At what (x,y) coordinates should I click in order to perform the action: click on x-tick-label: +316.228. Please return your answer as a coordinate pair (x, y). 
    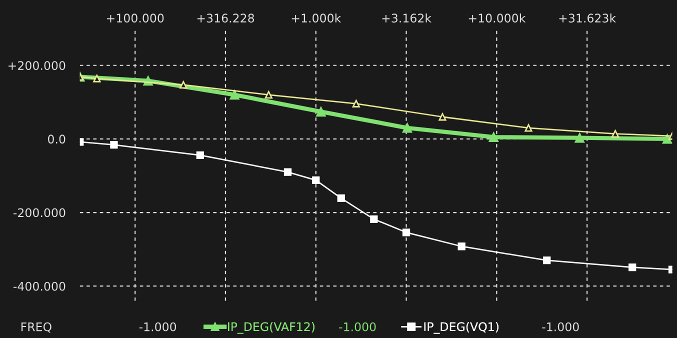
    Looking at the image, I should click on (225, 18).